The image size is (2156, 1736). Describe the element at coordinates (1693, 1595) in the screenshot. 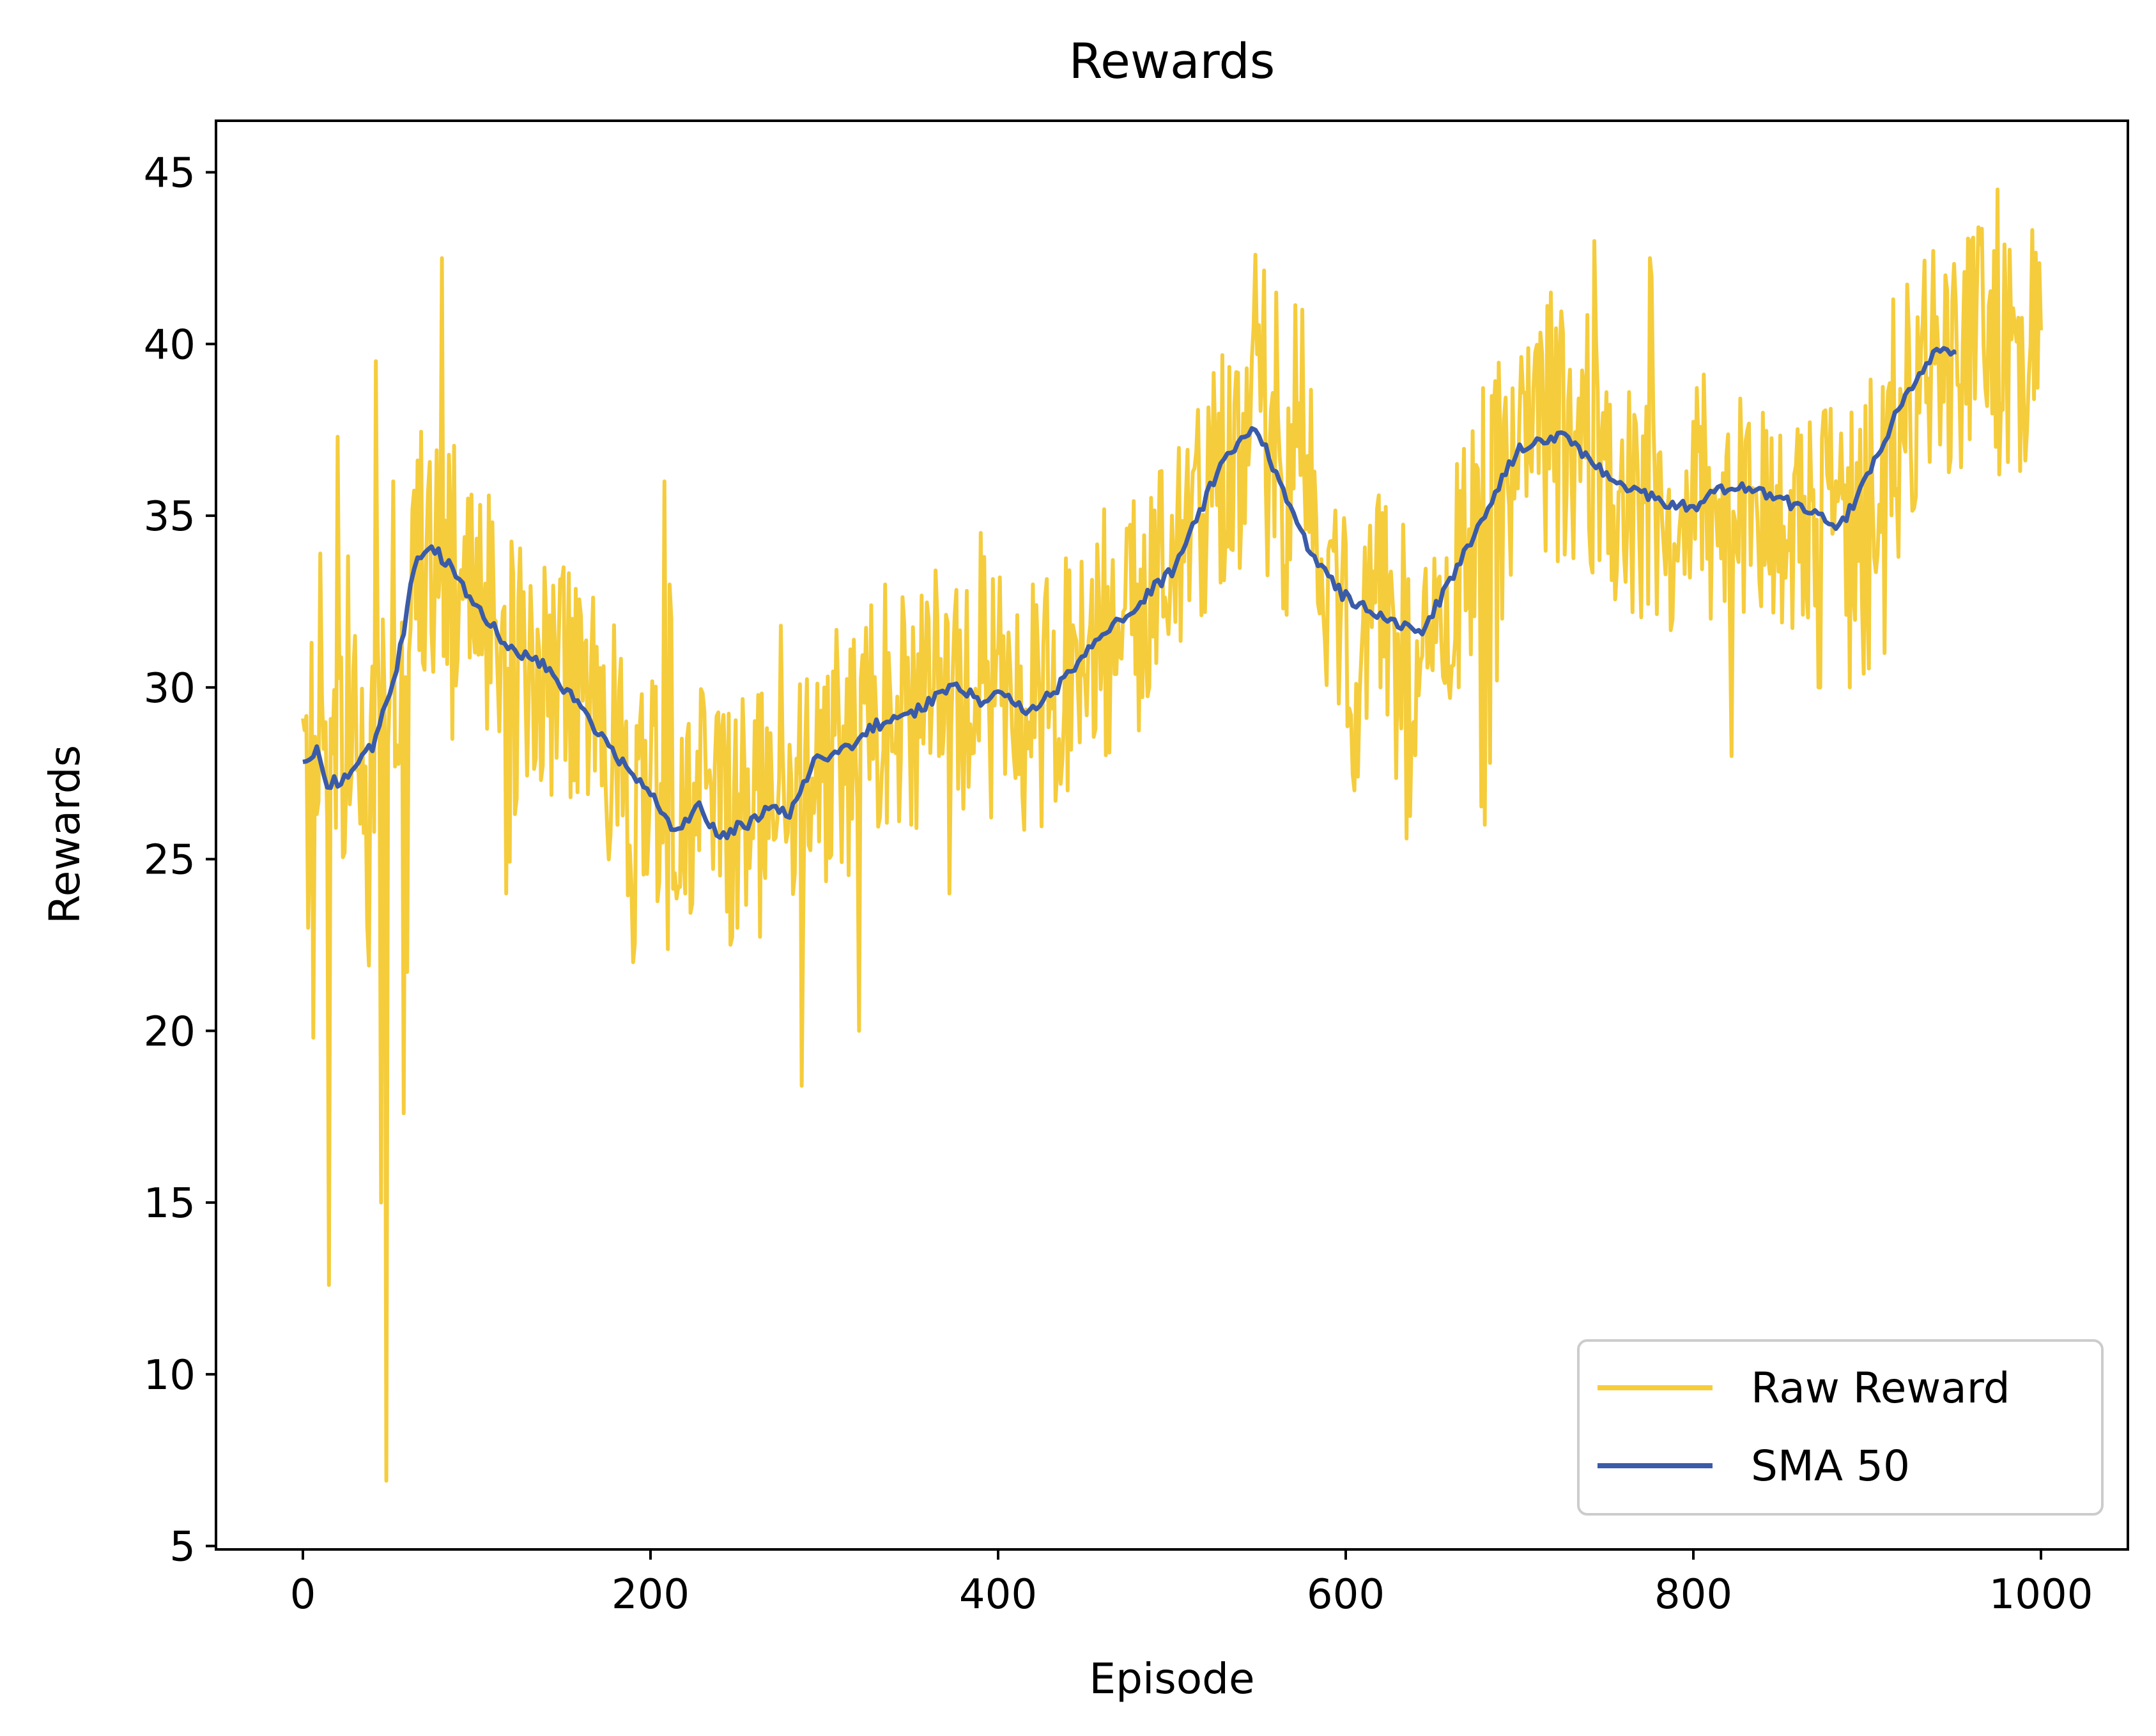

I see `x-tick-label: 800` at that location.